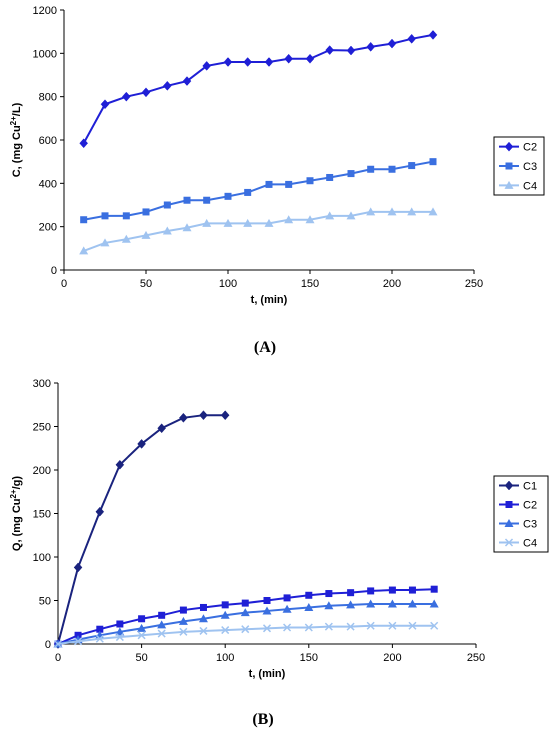 This screenshot has height=737, width=550. I want to click on y-tick-label: 1000, so click(45, 54).